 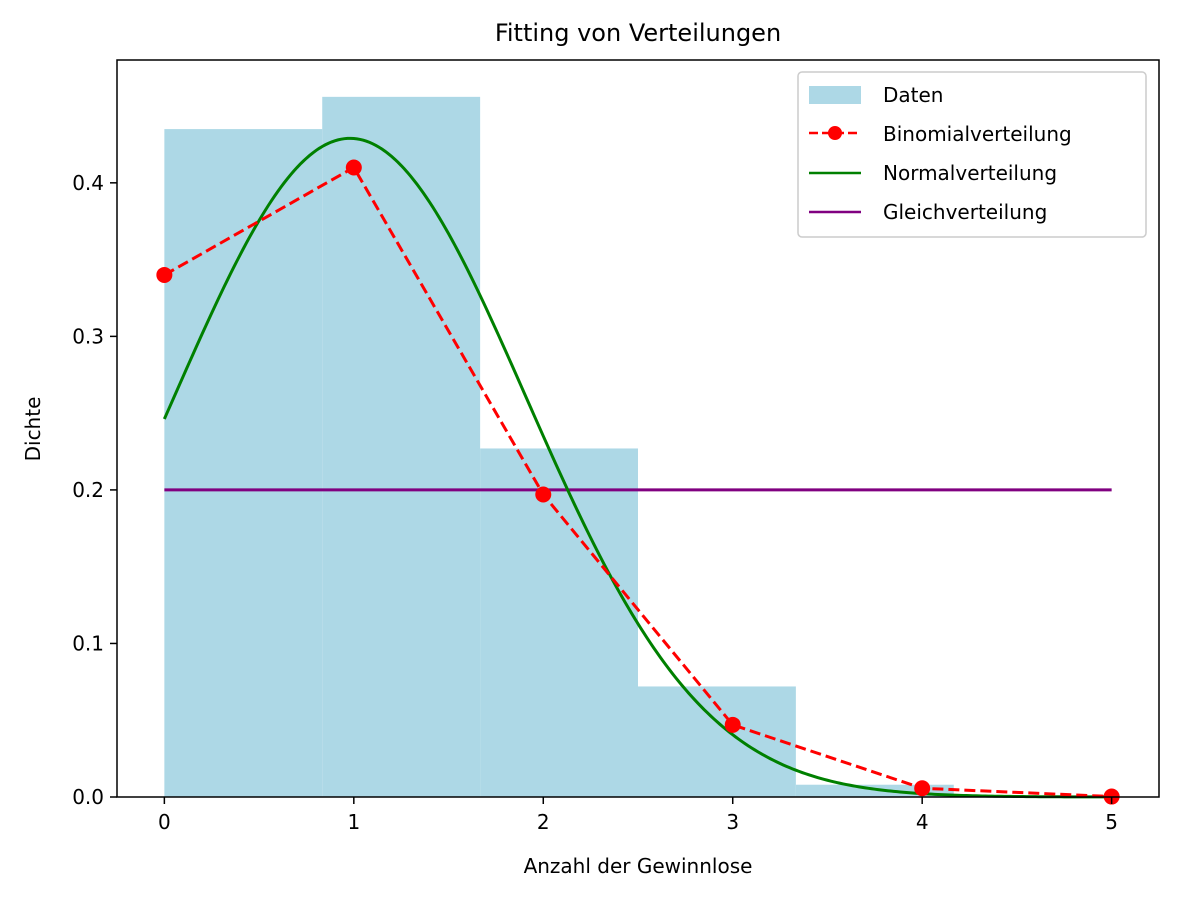 What do you see at coordinates (88, 643) in the screenshot?
I see `y-tick-label: 0.1` at bounding box center [88, 643].